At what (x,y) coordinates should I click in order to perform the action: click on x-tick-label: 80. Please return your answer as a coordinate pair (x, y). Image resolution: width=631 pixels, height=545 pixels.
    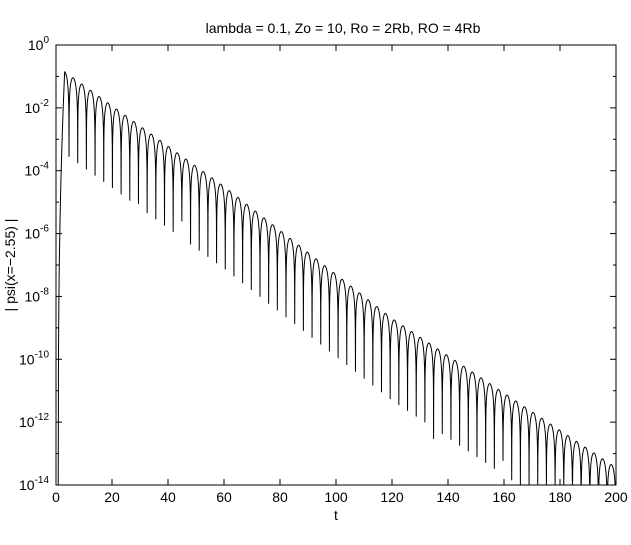
    Looking at the image, I should click on (280, 497).